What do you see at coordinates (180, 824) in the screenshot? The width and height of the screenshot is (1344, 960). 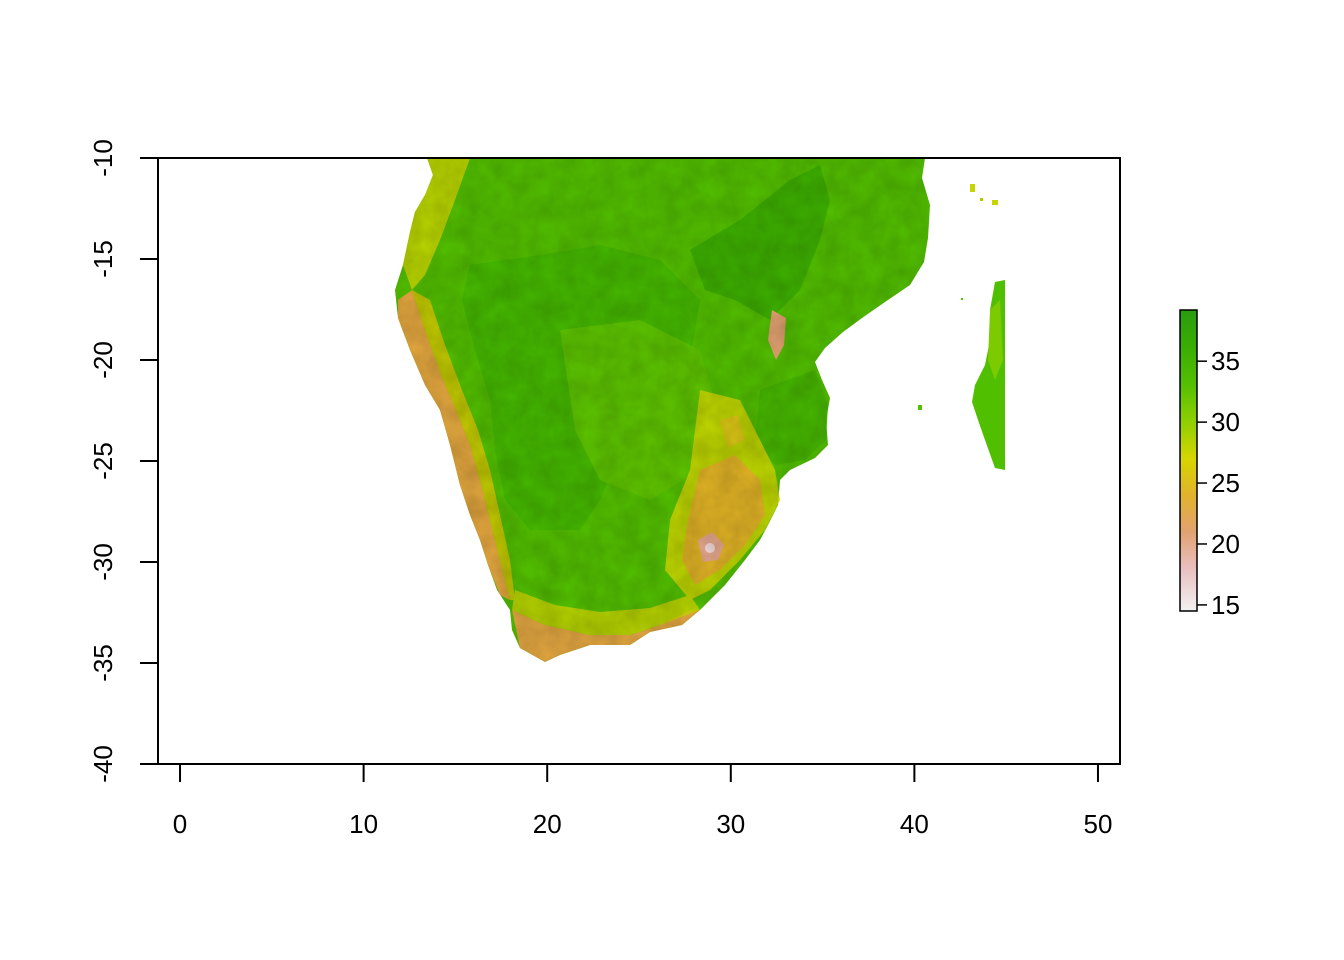 I see `x-tick-label: 0` at bounding box center [180, 824].